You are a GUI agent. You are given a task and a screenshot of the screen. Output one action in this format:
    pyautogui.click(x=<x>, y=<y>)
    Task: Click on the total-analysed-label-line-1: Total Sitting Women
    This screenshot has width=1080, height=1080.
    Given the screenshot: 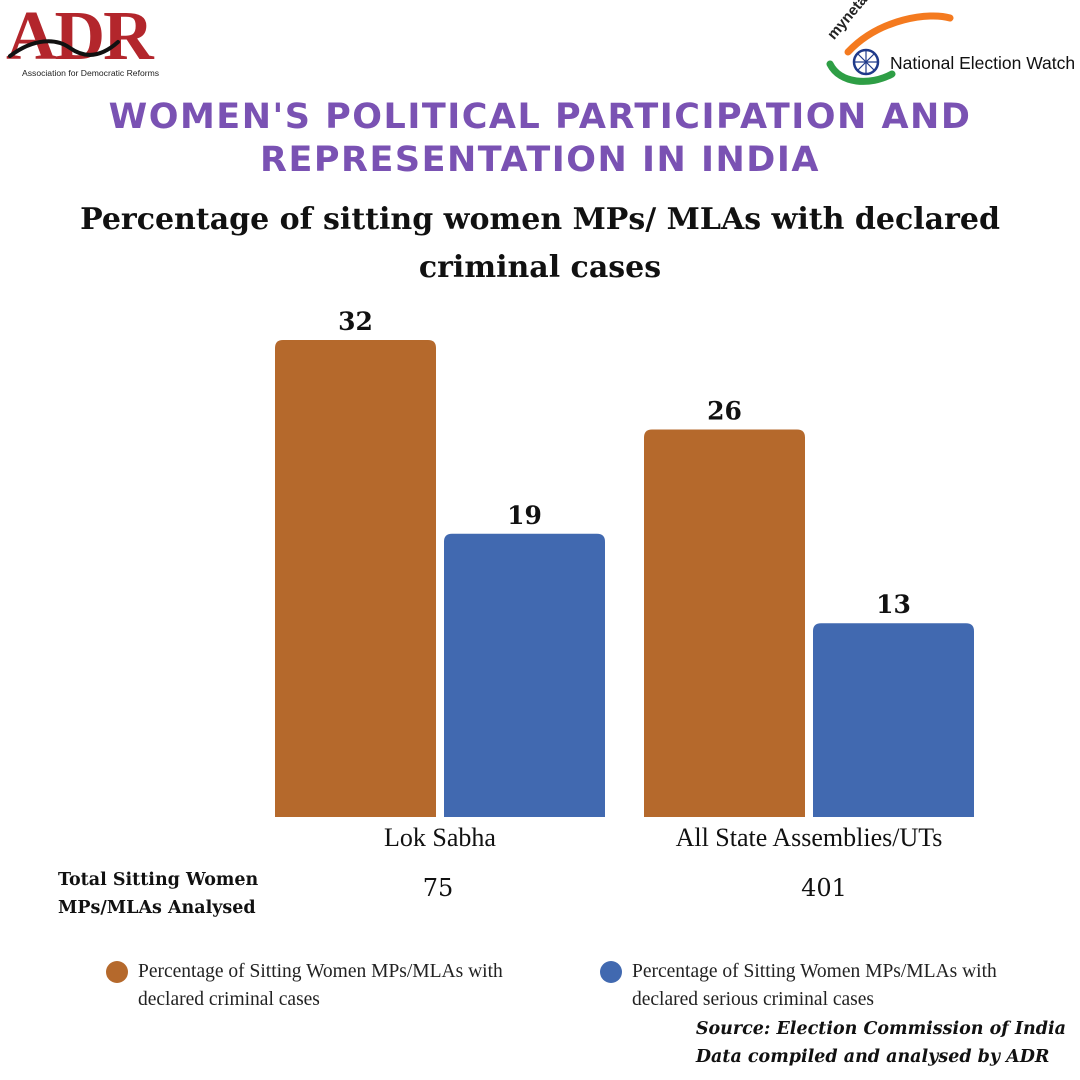 What is the action you would take?
    pyautogui.click(x=158, y=880)
    